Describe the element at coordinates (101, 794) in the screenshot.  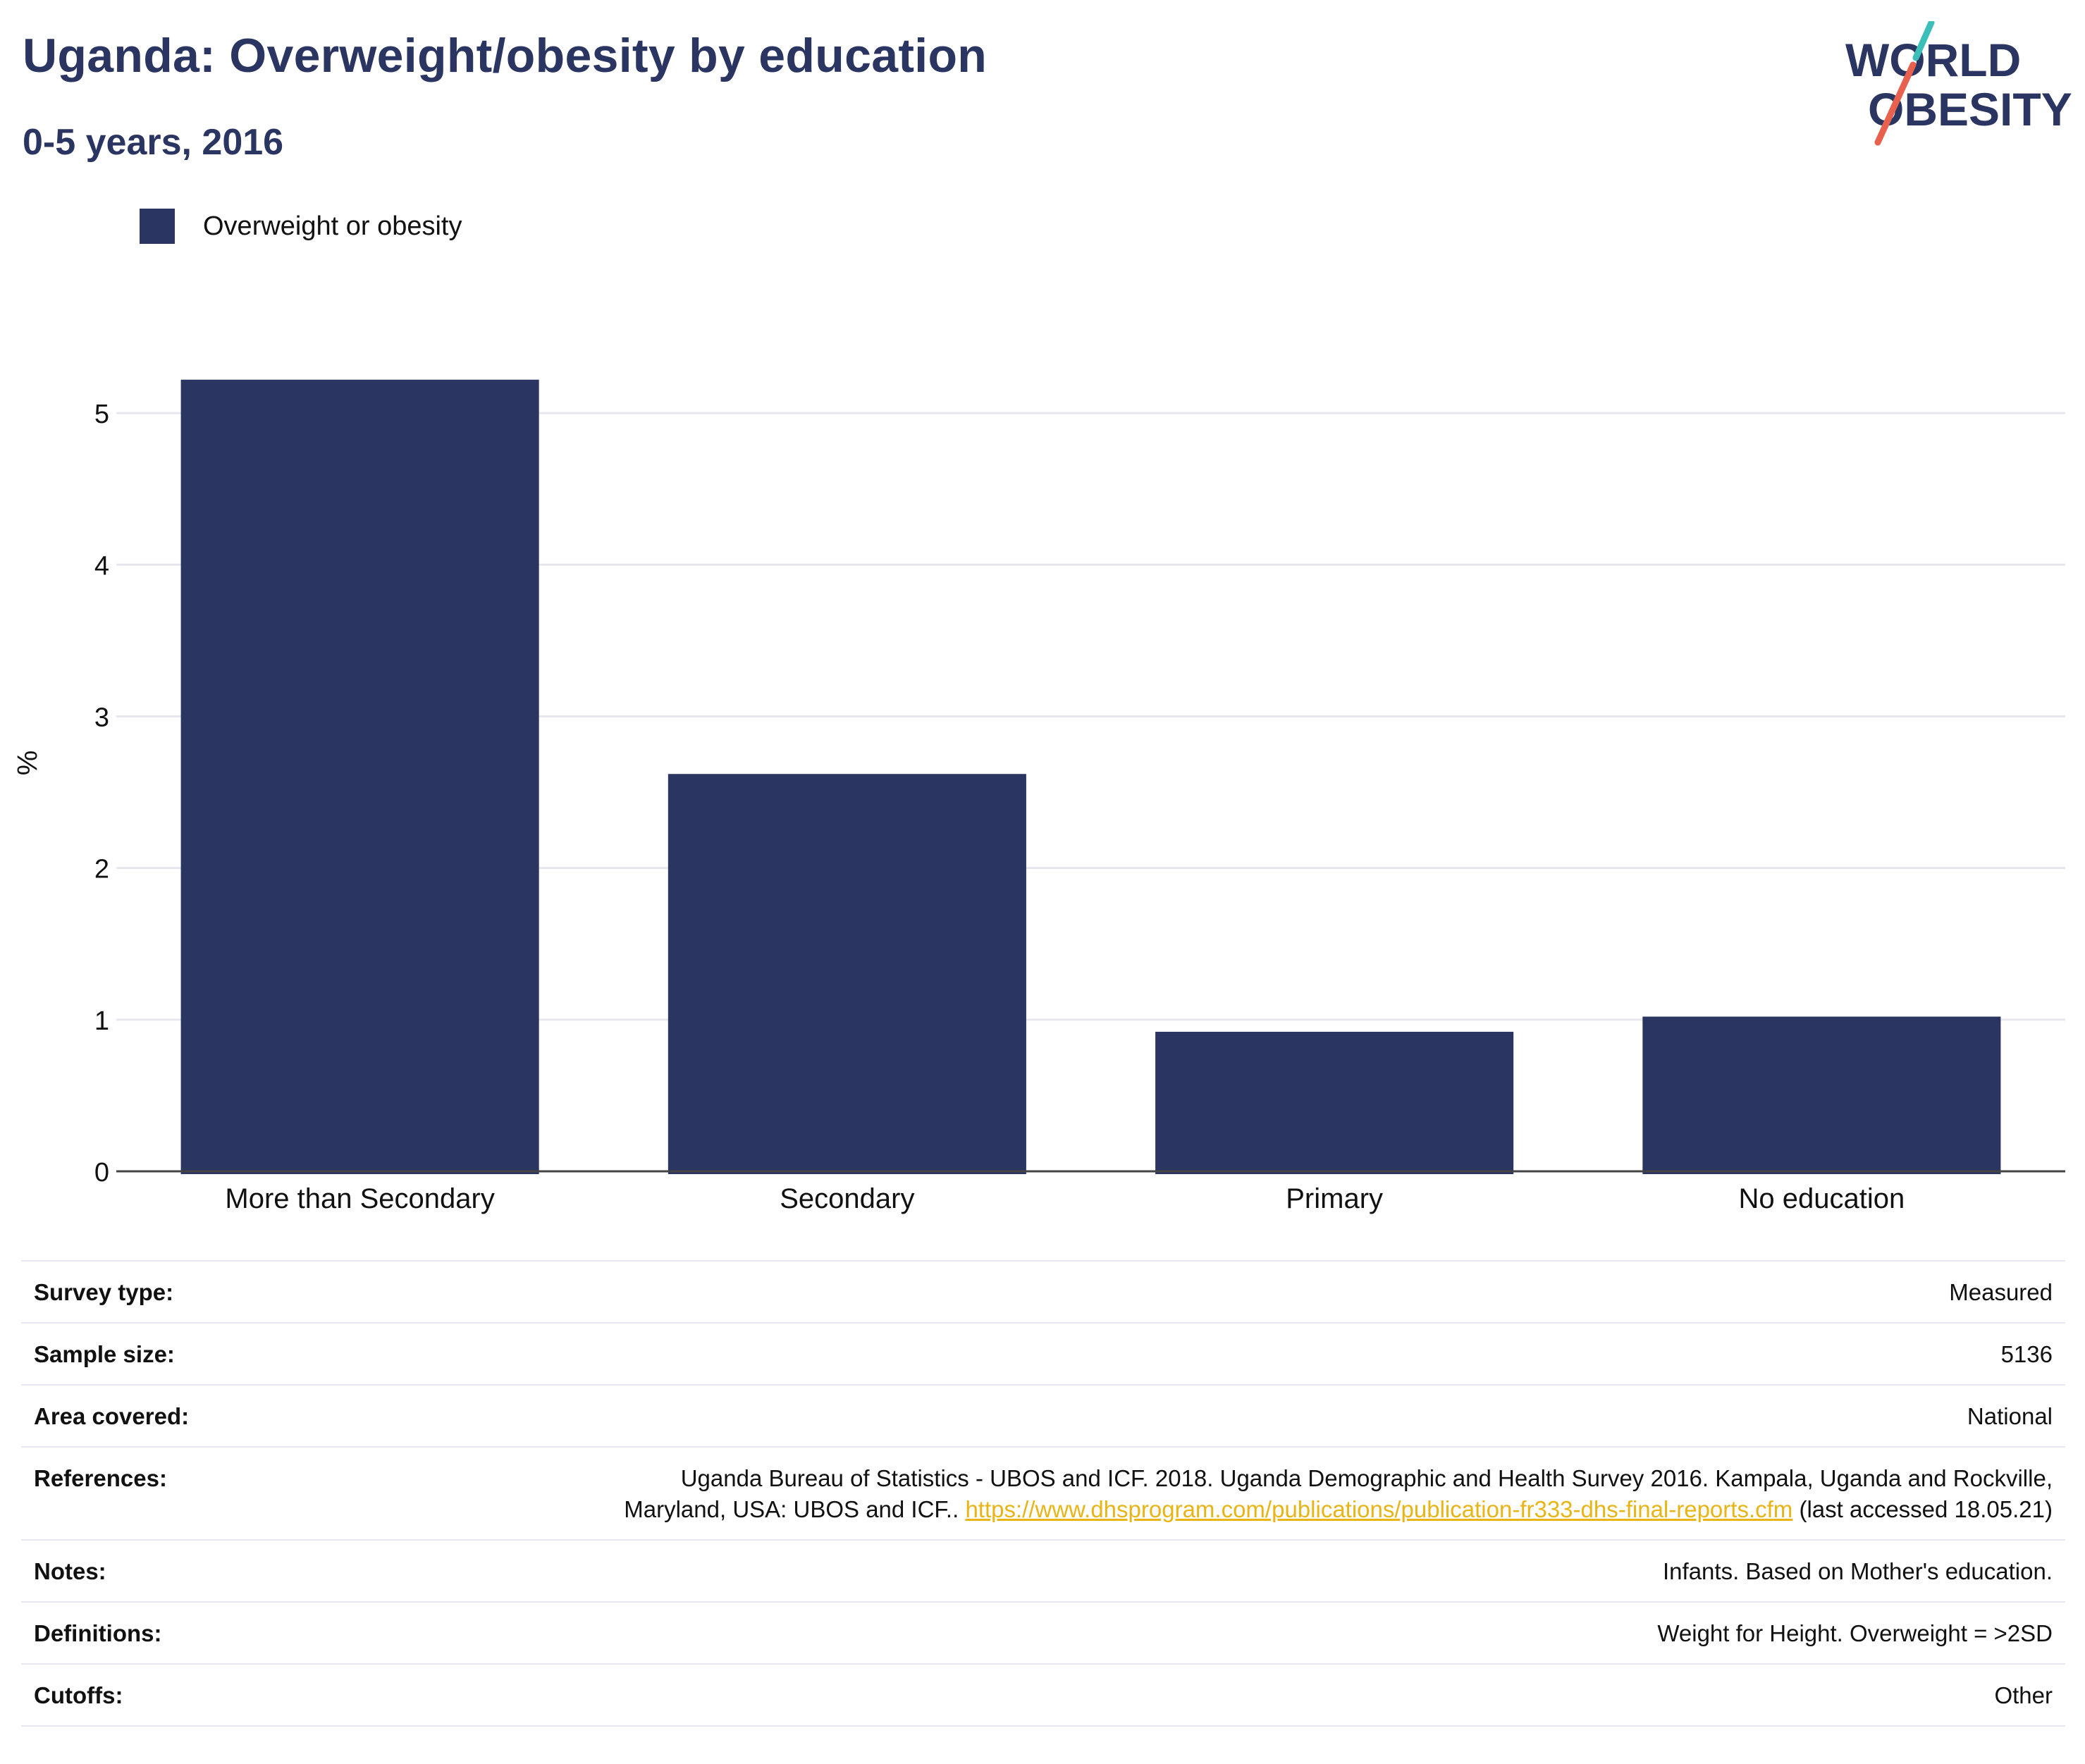
I see `y-tick-labels: 0 1 2 3 4 5` at that location.